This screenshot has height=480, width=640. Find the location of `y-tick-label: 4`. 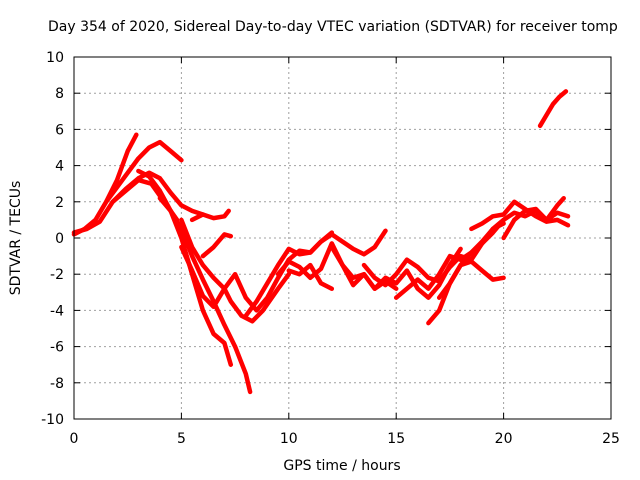

y-tick-label: 4 is located at coordinates (59, 167).